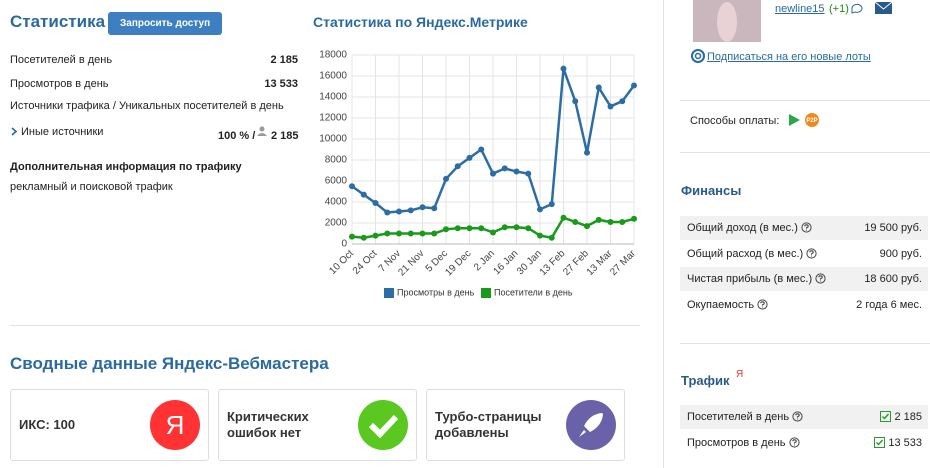  What do you see at coordinates (317, 425) in the screenshot?
I see `card: Критических ошибок нет` at bounding box center [317, 425].